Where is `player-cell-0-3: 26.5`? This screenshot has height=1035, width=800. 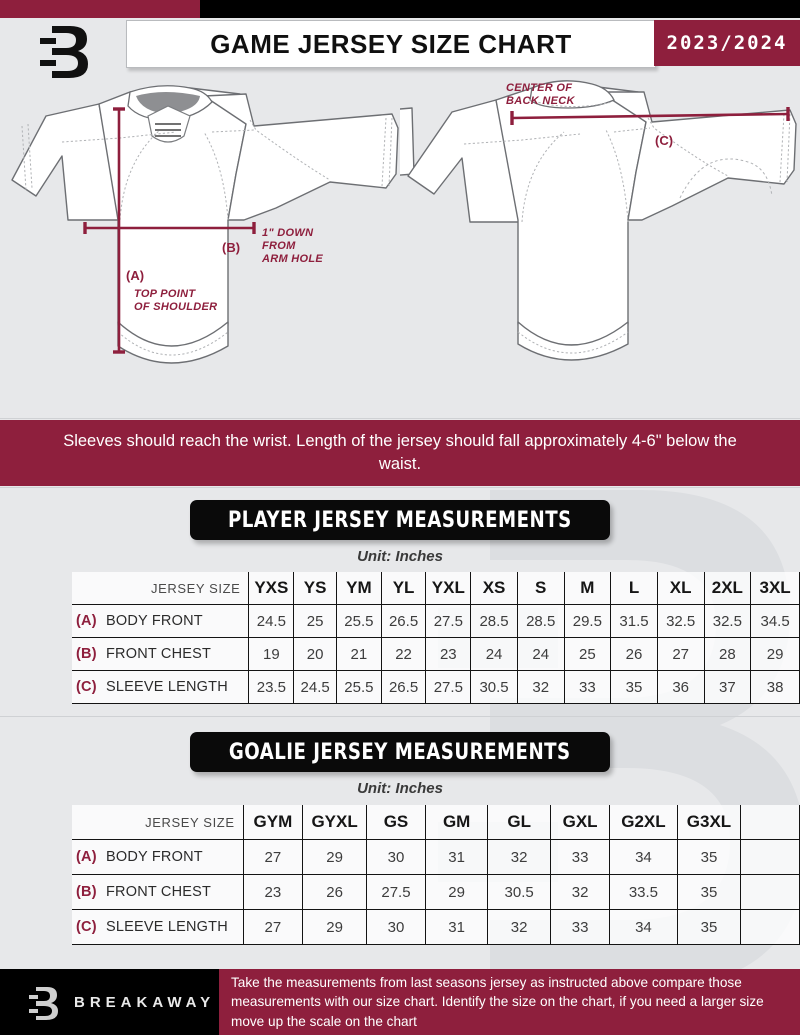
player-cell-0-3: 26.5 is located at coordinates (403, 621).